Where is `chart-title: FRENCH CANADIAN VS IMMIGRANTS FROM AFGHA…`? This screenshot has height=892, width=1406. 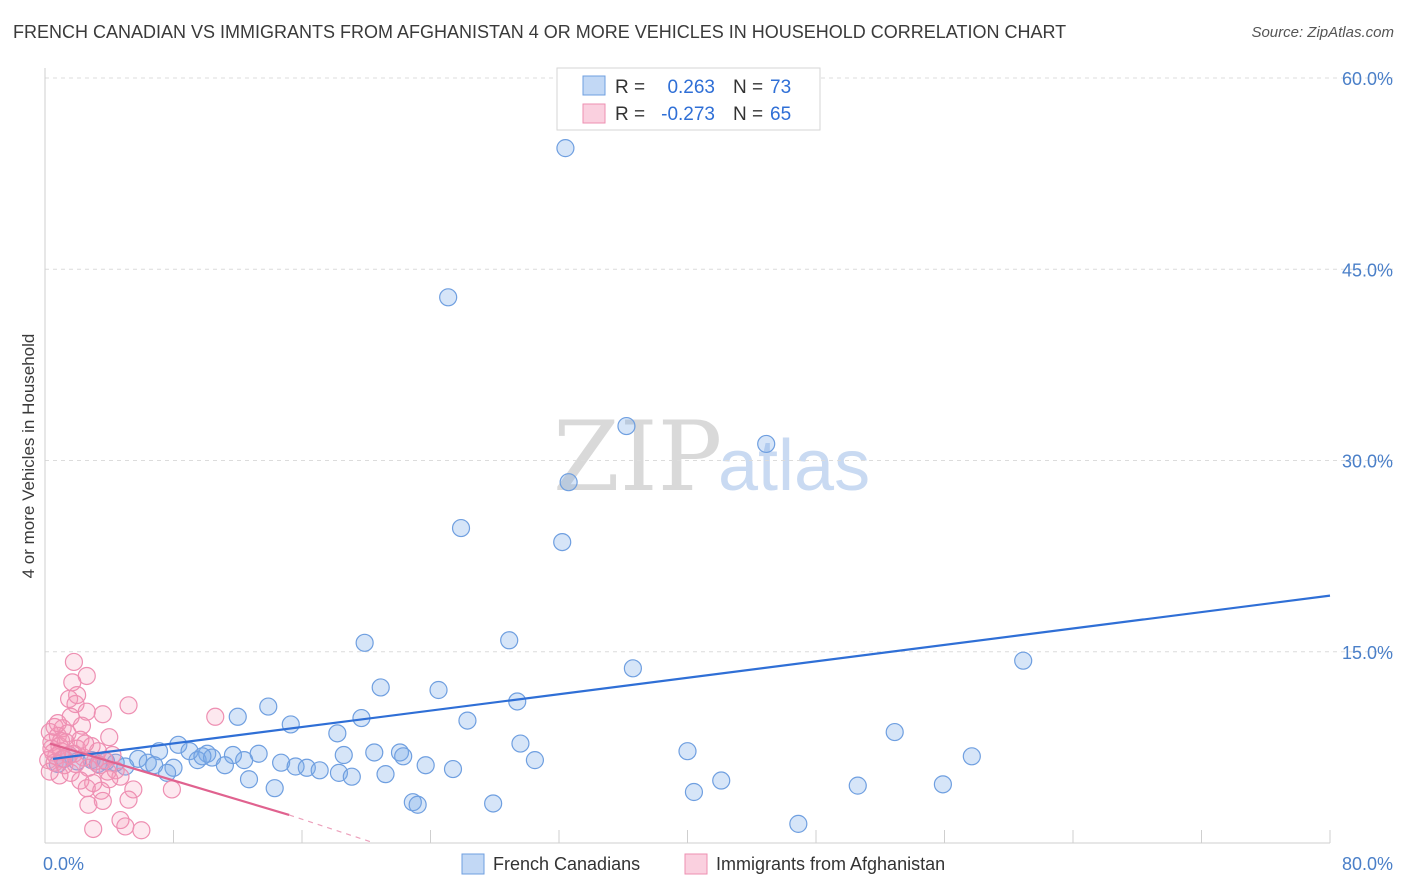
chart-title: FRENCH CANADIAN VS IMMIGRANTS FROM AFGHA… is located at coordinates (540, 32).